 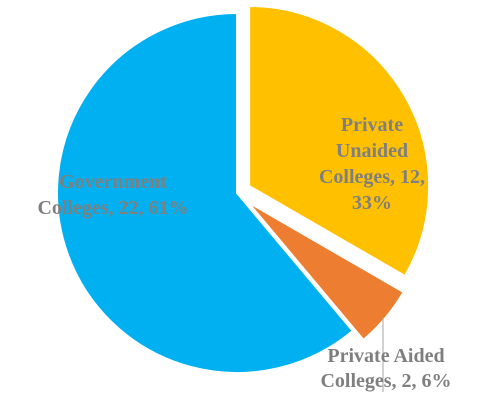 I want to click on pie-slice, so click(x=325, y=271).